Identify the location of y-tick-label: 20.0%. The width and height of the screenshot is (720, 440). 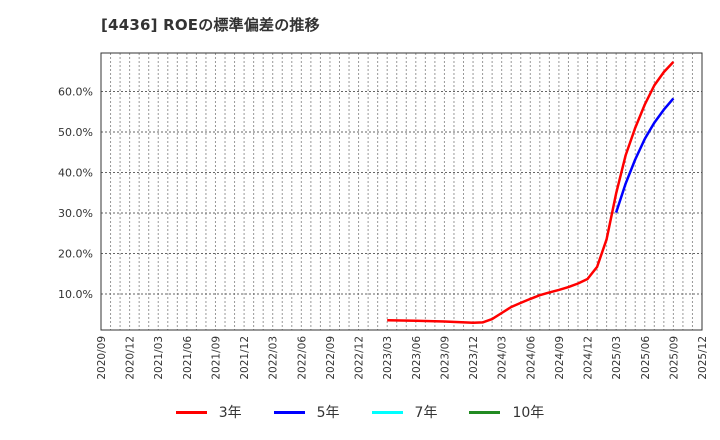
(75, 254).